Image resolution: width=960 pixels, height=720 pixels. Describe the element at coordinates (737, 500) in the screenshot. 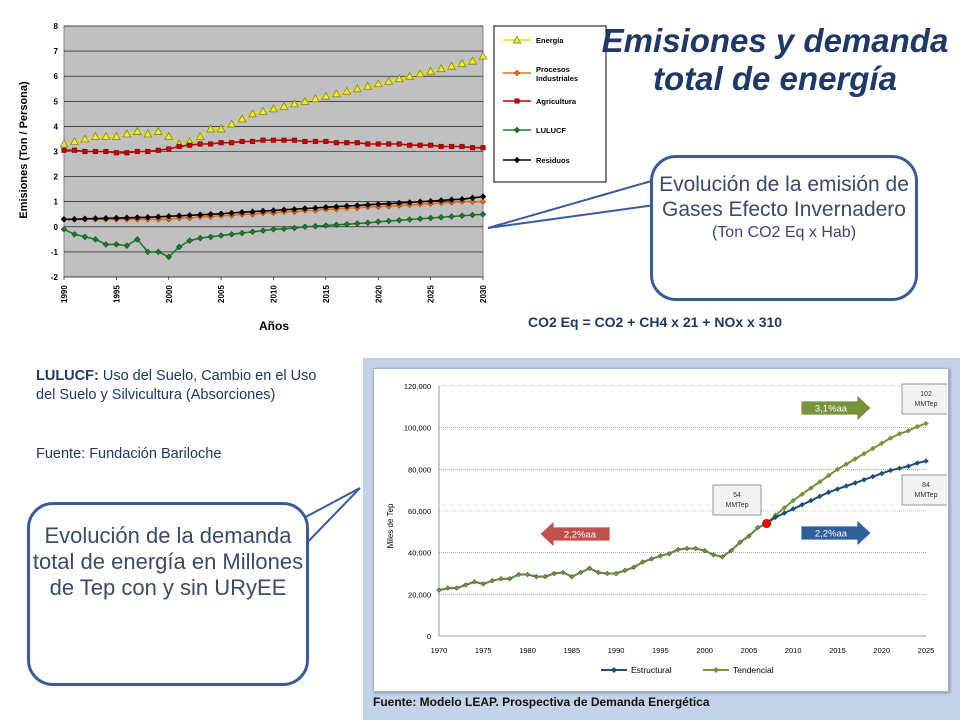

I see `annotation-54-mmtep-box` at that location.